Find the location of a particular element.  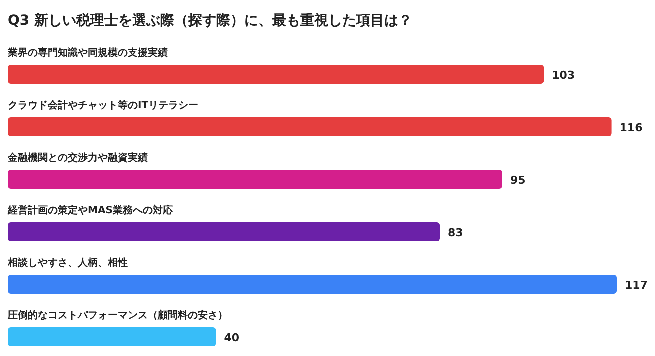

y-tick-label: 金融機関との交渉力や融資実績 is located at coordinates (77, 158).